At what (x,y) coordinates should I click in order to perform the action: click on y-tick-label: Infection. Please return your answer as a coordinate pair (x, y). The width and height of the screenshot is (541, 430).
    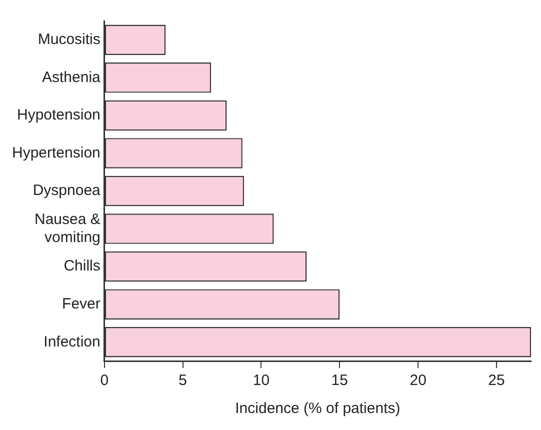
    Looking at the image, I should click on (72, 341).